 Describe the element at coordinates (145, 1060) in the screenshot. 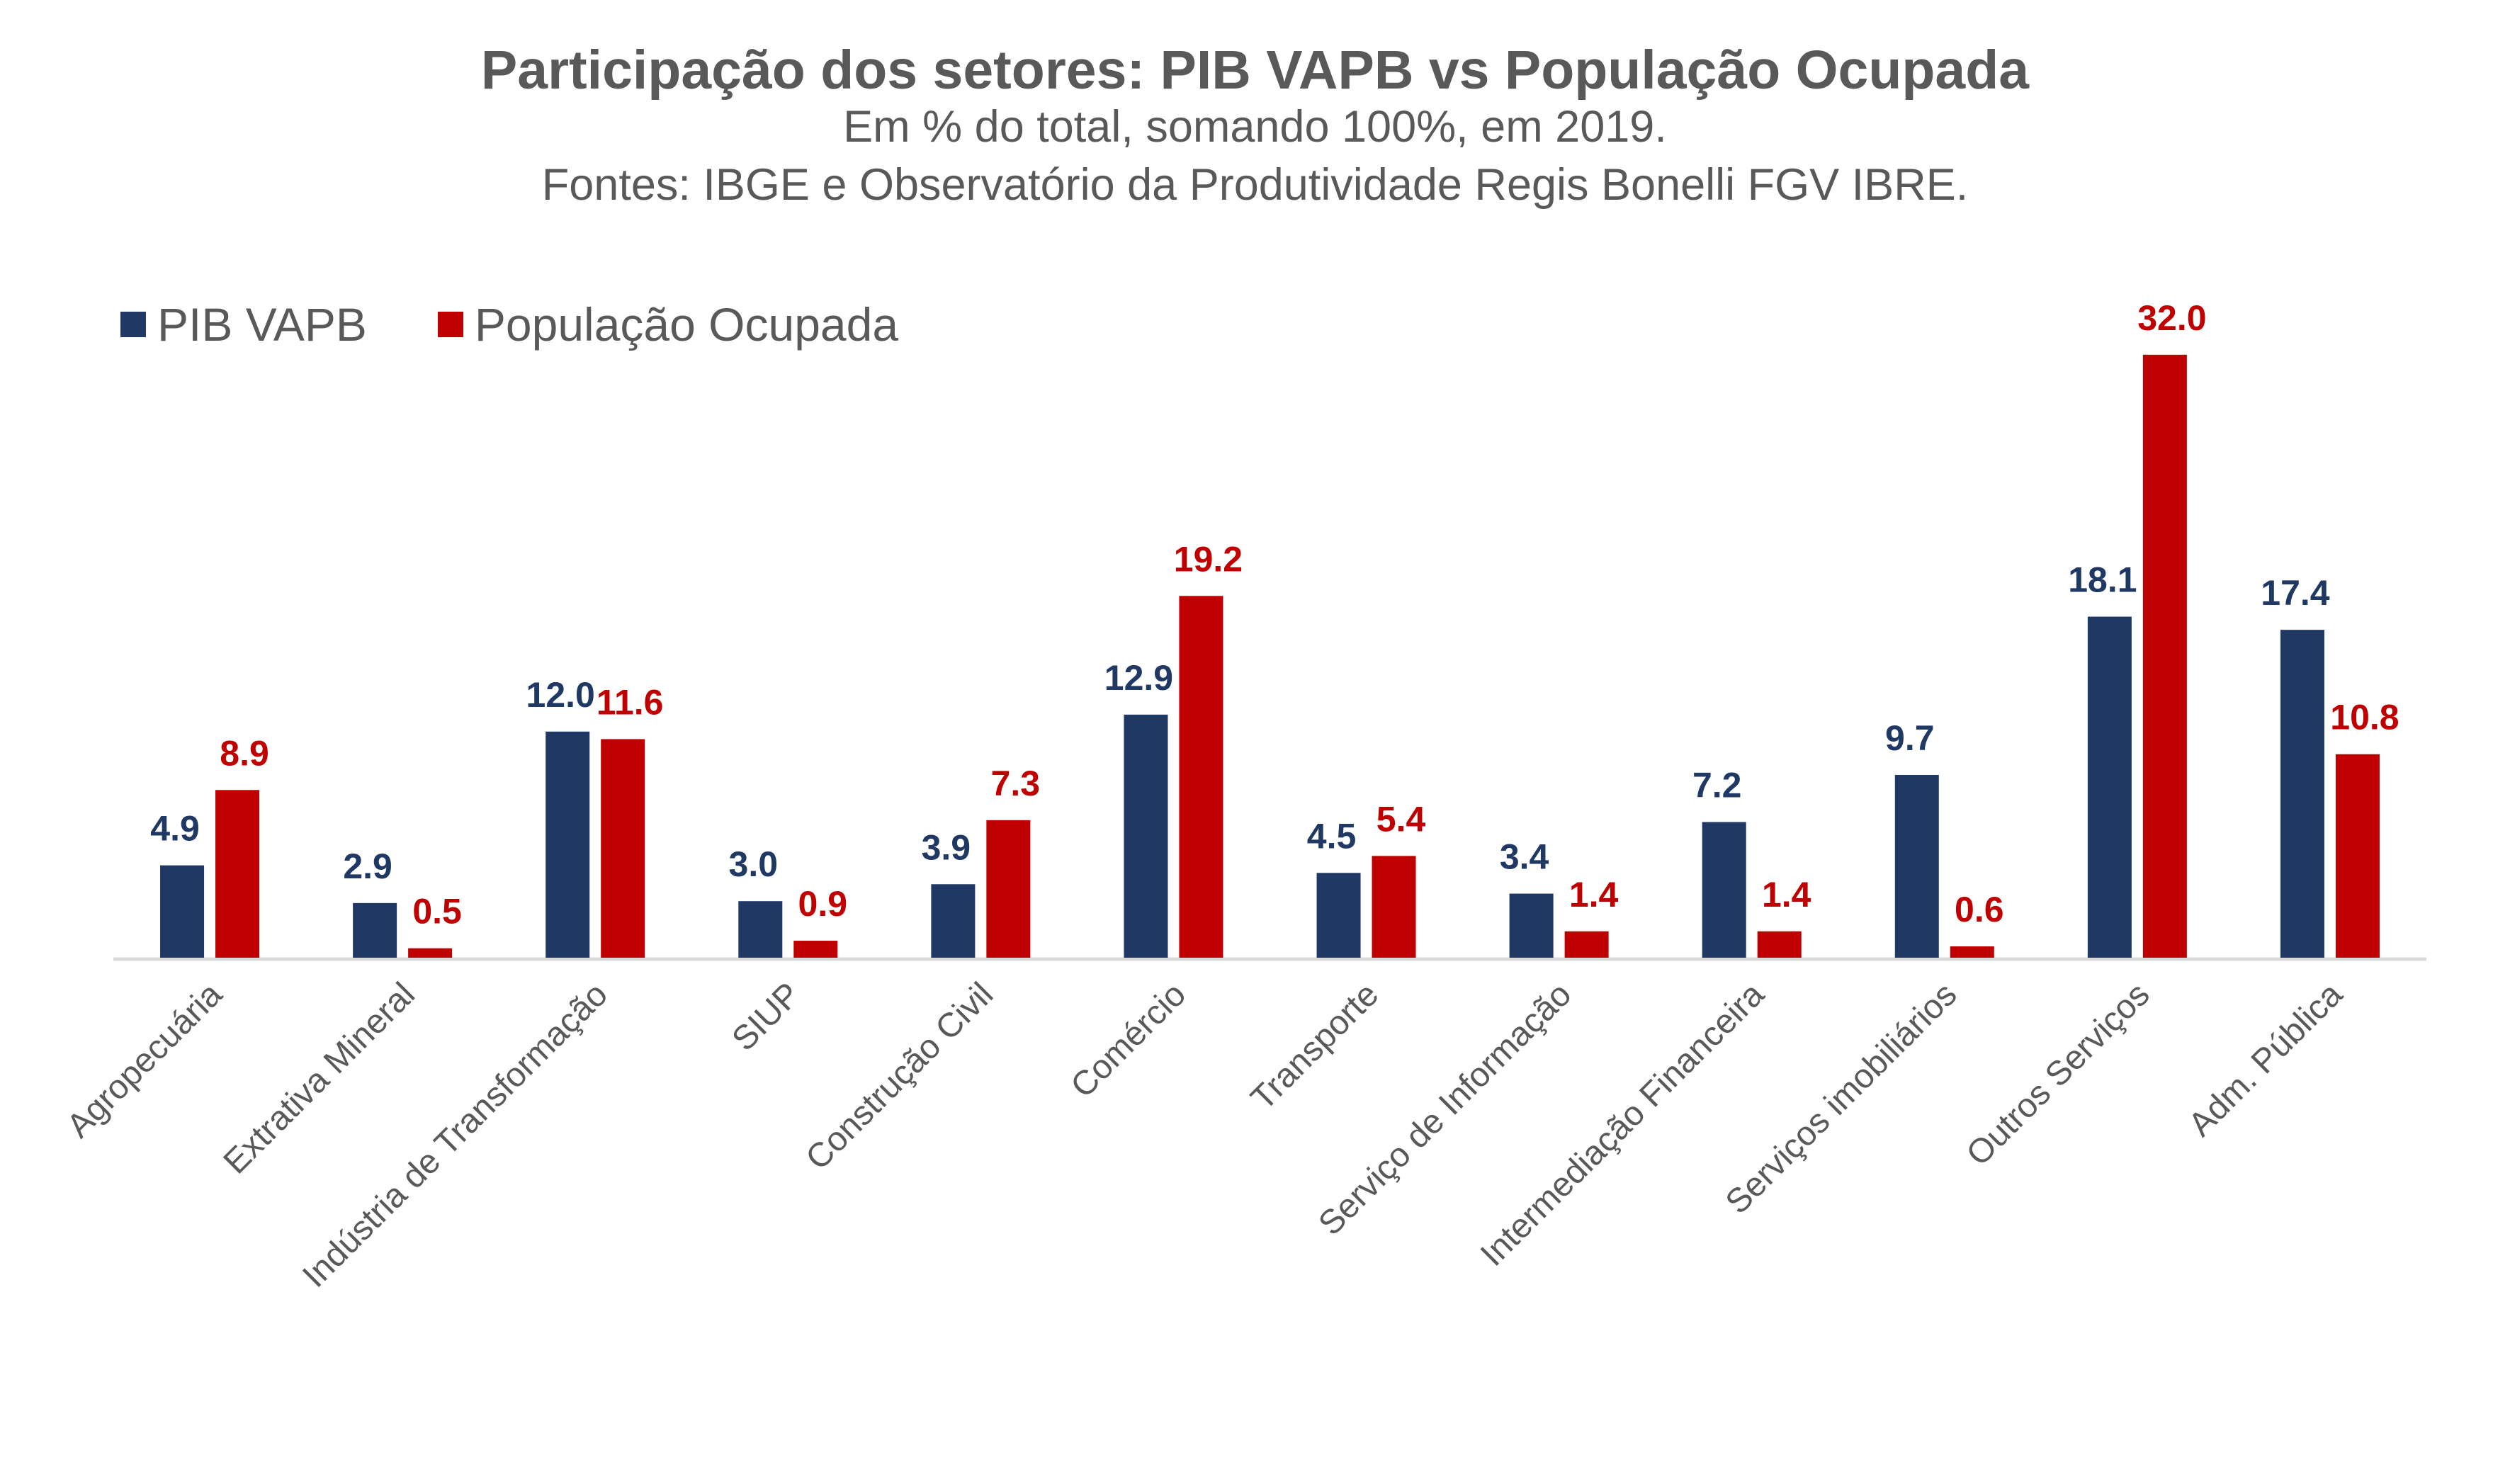

I see `category-label-0: Agropecuária` at that location.